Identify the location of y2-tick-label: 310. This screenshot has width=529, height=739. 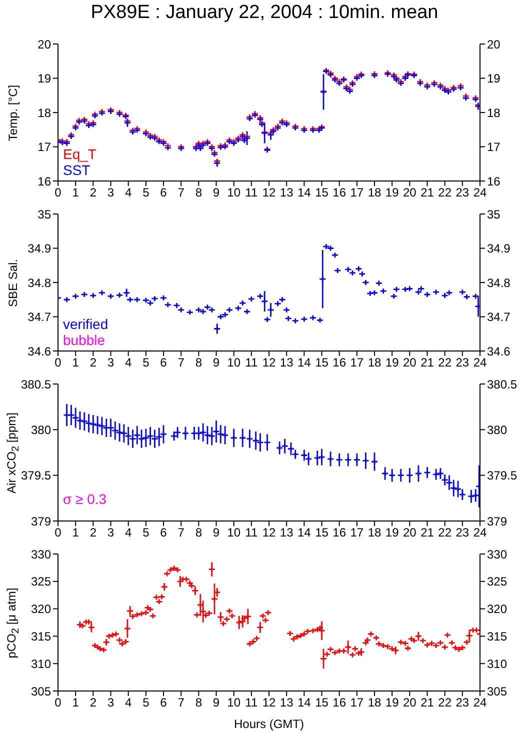
(497, 663).